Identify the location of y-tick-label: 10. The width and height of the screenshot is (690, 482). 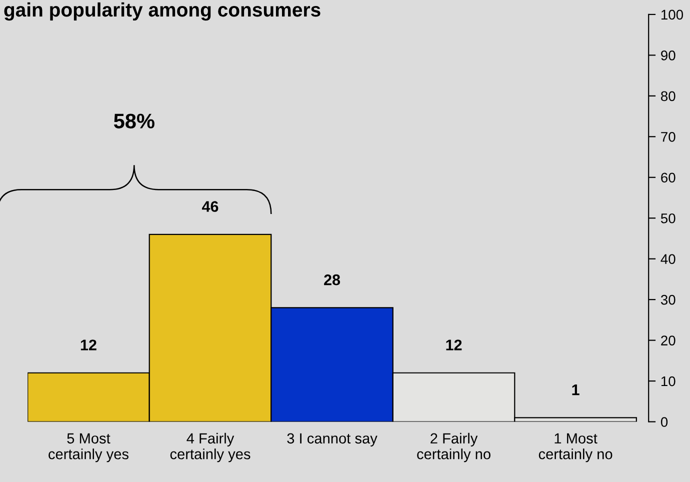
(668, 381).